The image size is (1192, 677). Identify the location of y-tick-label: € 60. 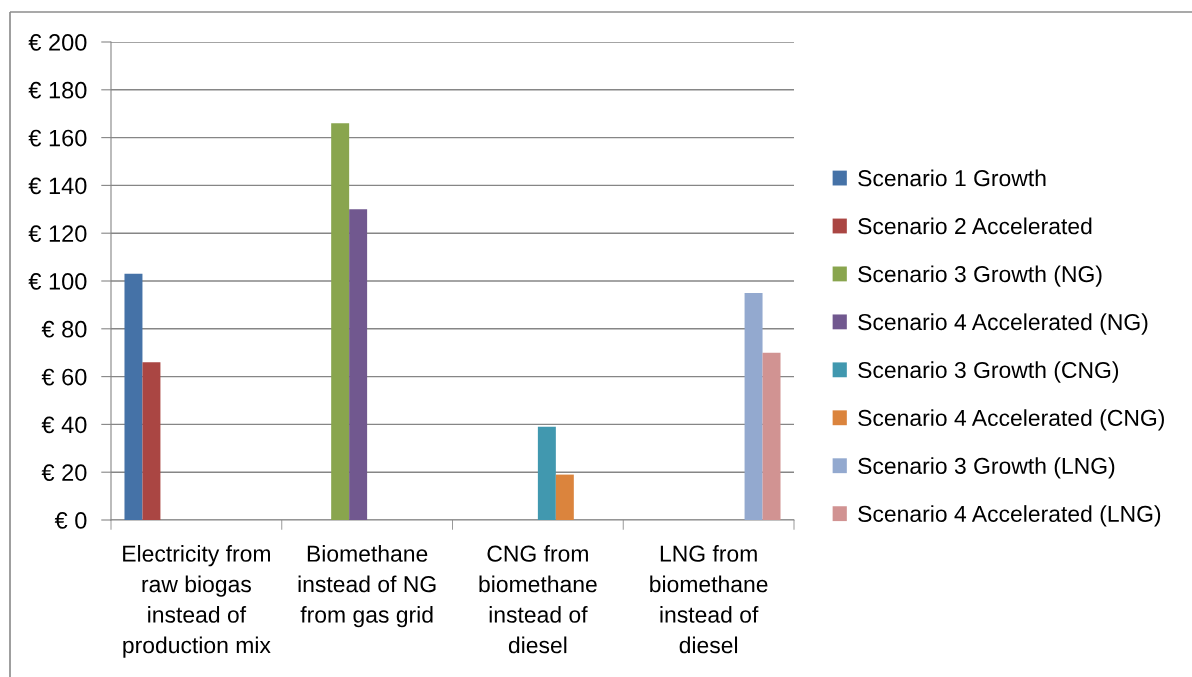
(64, 377).